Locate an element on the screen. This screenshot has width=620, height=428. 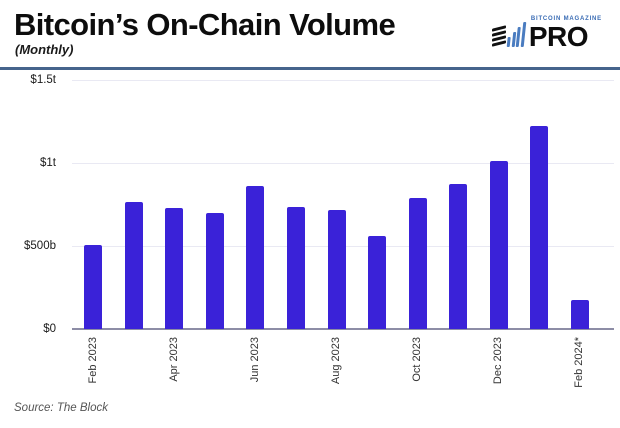
bar-dec-2023 is located at coordinates (498, 245).